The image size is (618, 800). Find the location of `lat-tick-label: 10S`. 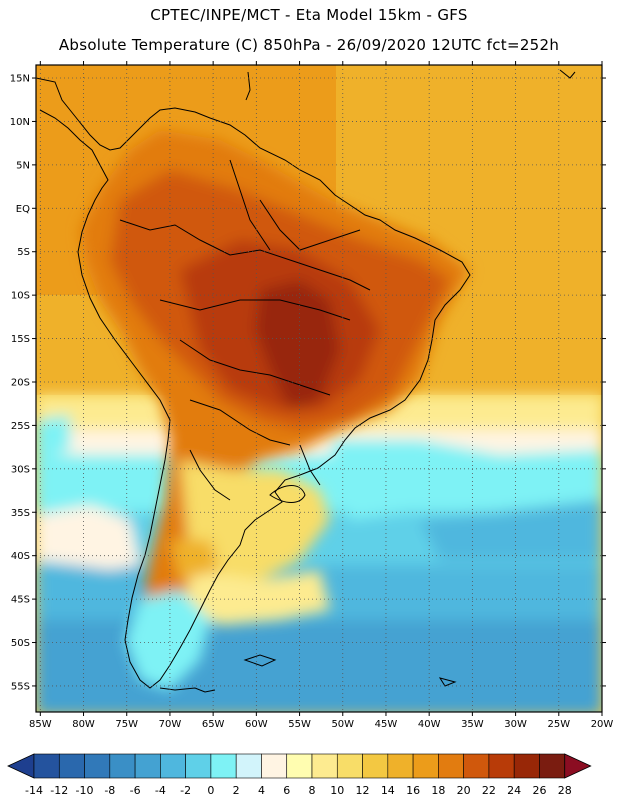

lat-tick-label: 10S is located at coordinates (20, 296).